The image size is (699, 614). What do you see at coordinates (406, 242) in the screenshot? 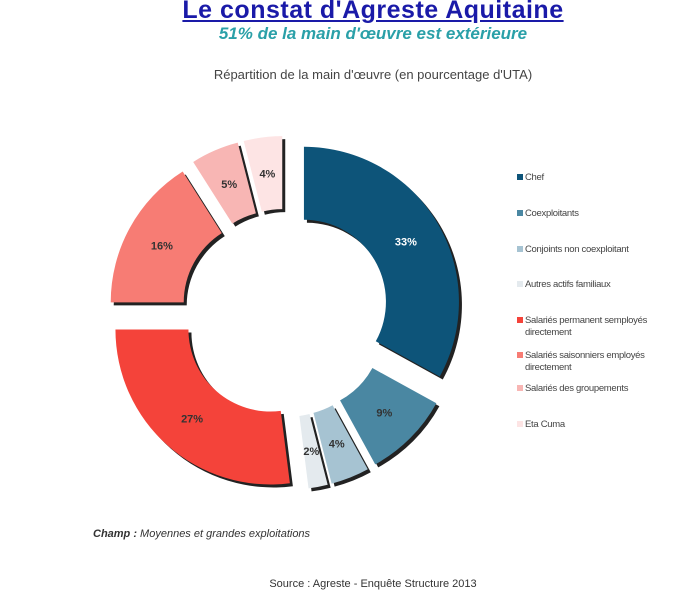
I see `data-label: 33%` at bounding box center [406, 242].